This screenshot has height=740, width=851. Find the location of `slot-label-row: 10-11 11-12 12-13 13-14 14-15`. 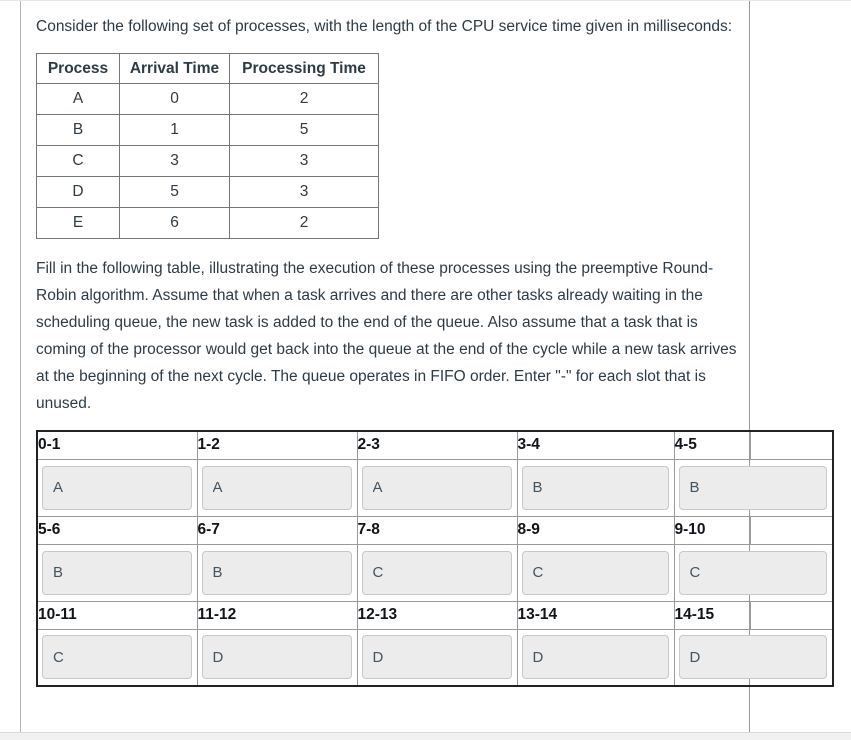

slot-label-row: 10-11 11-12 12-13 13-14 14-15 is located at coordinates (435, 615).